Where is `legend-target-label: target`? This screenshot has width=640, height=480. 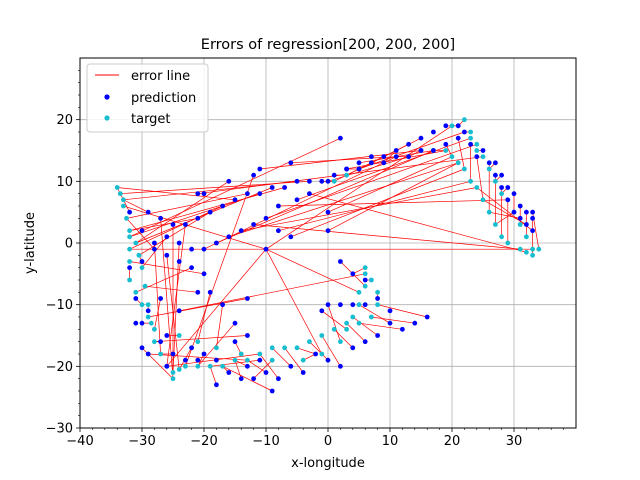
legend-target-label: target is located at coordinates (151, 119).